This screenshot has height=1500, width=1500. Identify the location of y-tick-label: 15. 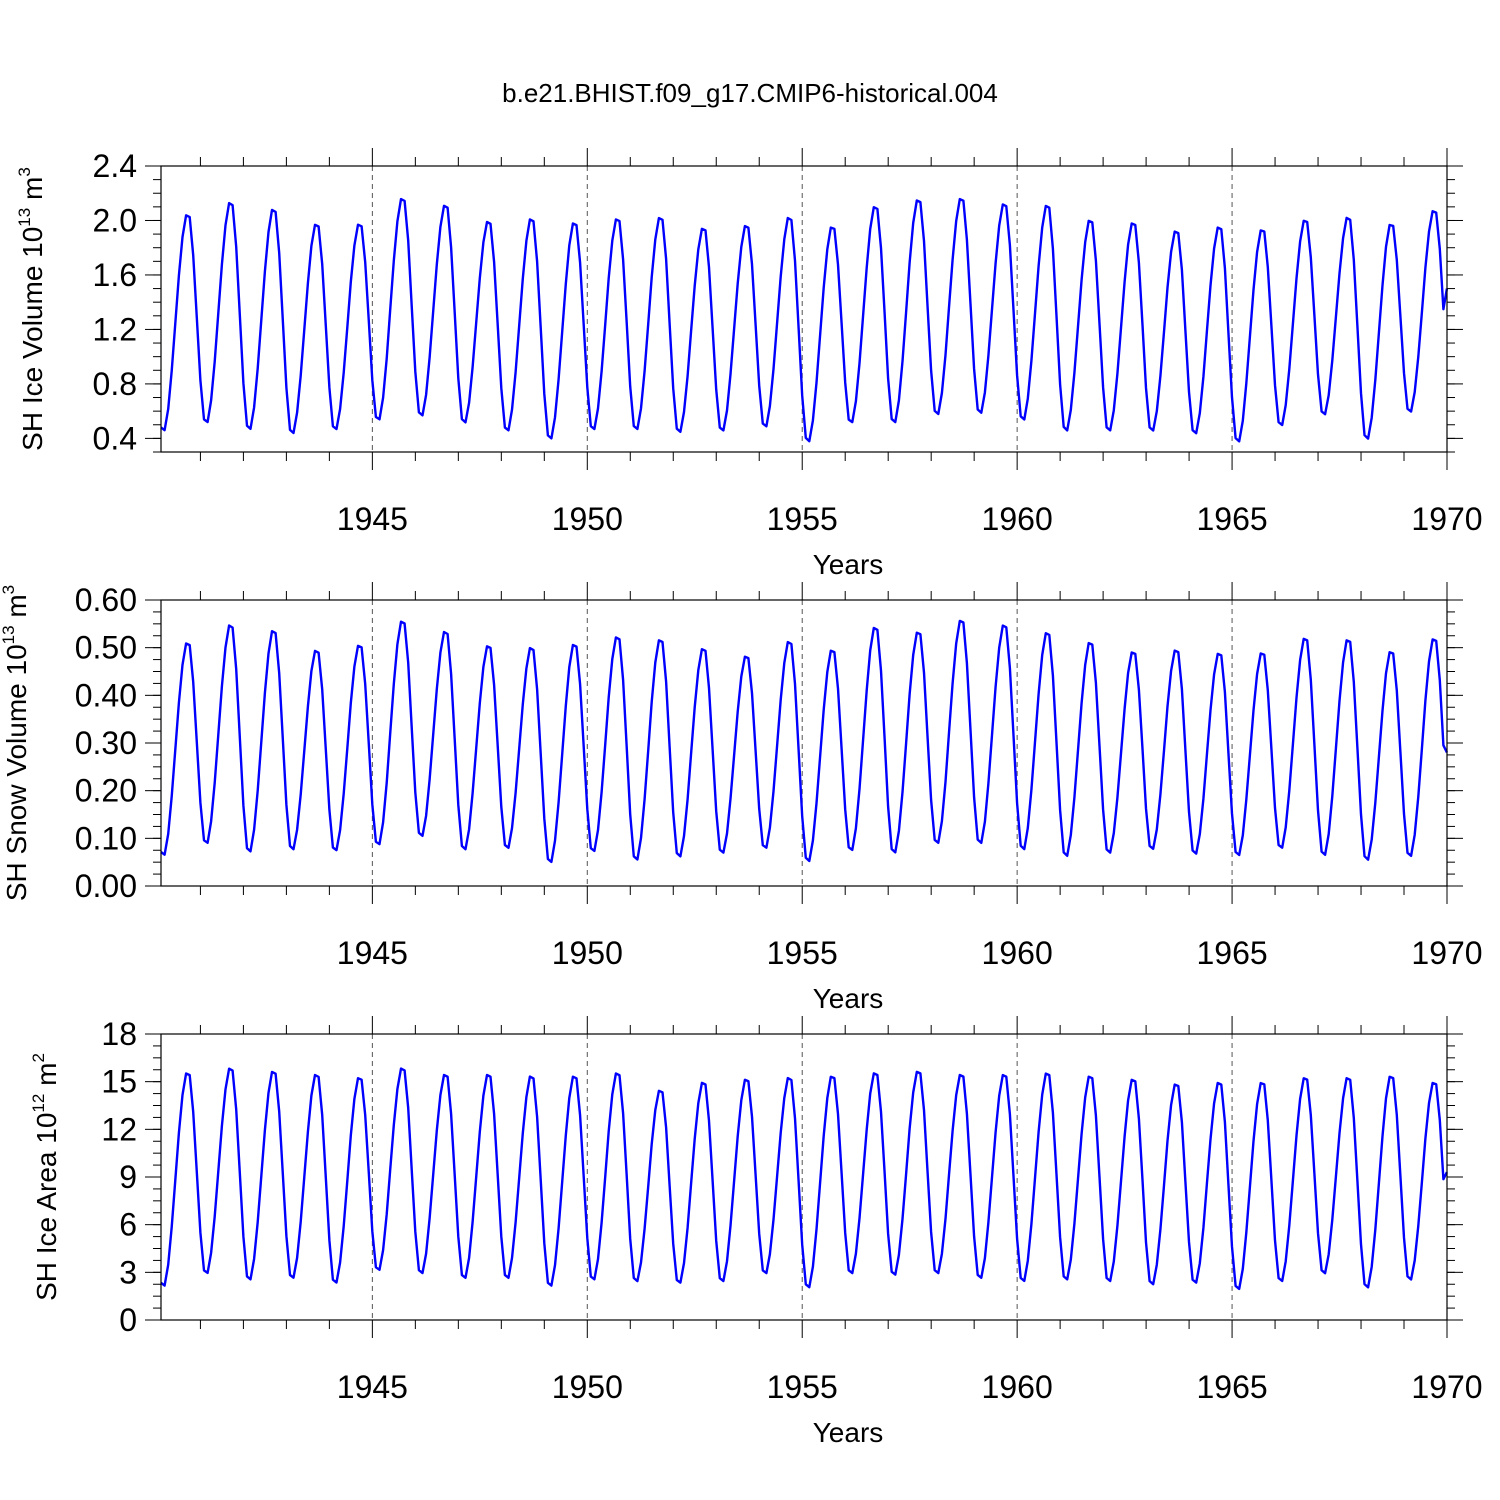
(119, 1082).